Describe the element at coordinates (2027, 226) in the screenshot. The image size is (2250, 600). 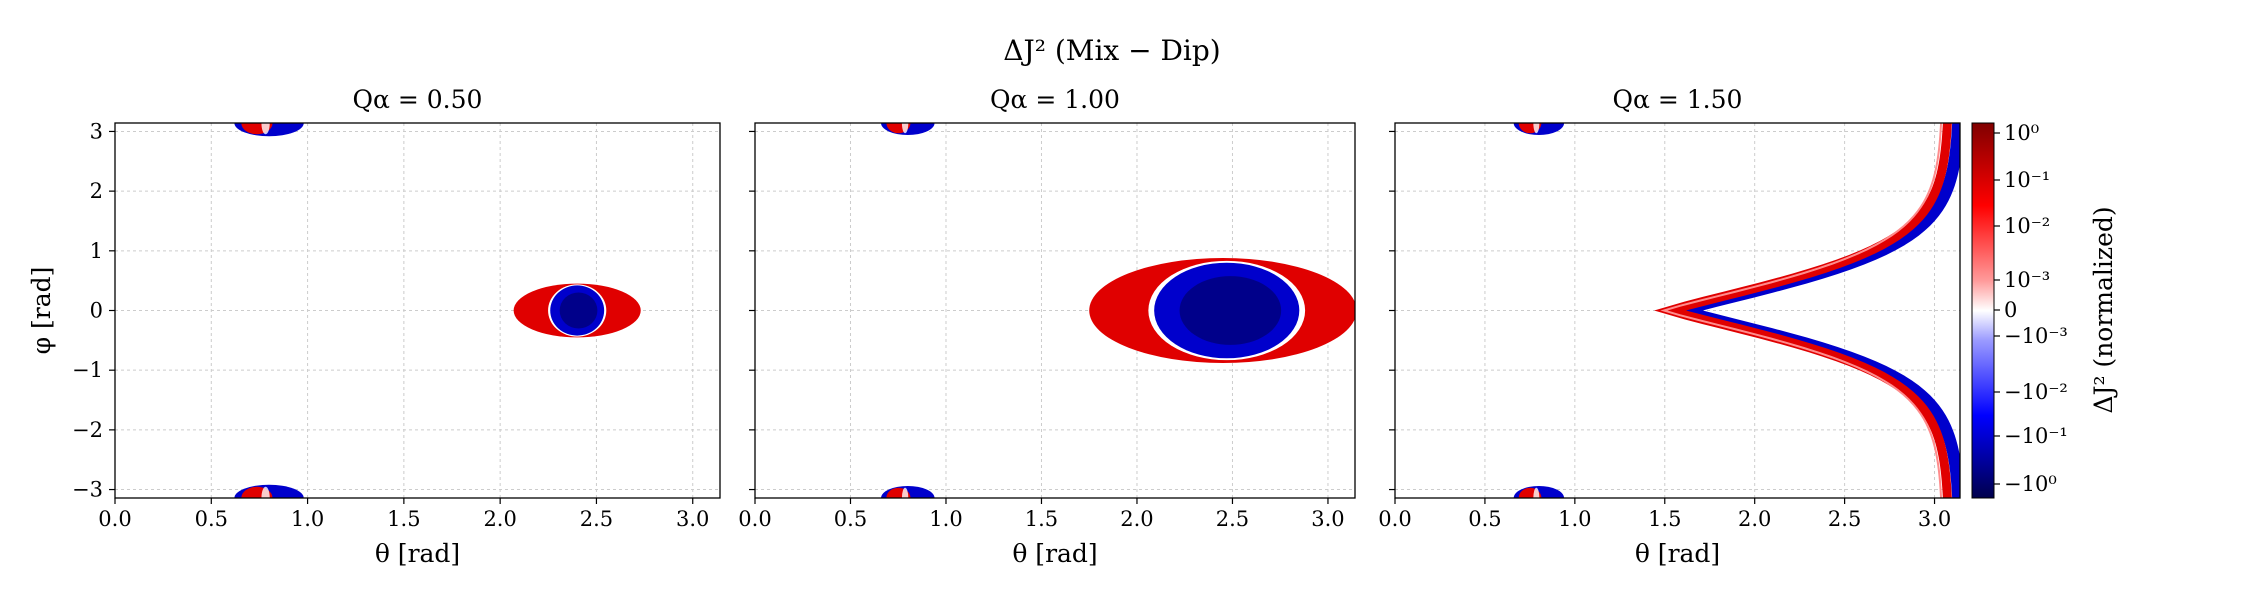
I see `colorbar-tick-label: 10⁻²` at that location.